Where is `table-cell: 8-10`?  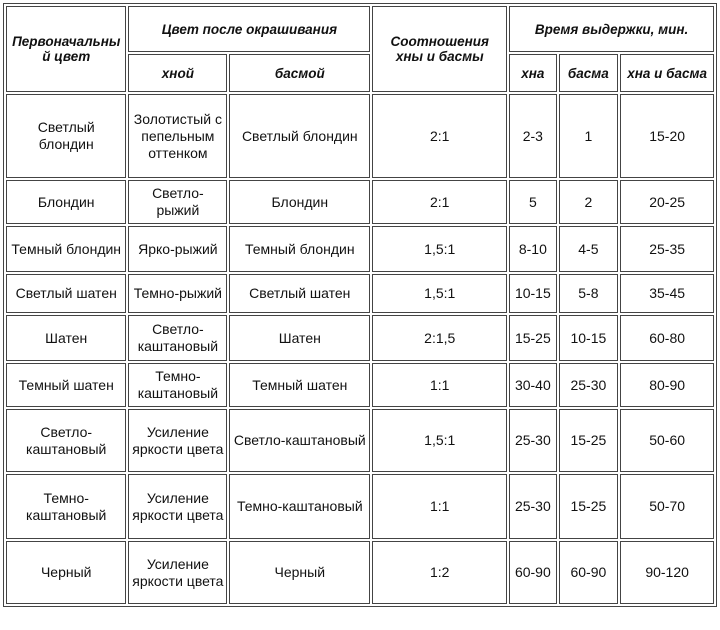 table-cell: 8-10 is located at coordinates (533, 249).